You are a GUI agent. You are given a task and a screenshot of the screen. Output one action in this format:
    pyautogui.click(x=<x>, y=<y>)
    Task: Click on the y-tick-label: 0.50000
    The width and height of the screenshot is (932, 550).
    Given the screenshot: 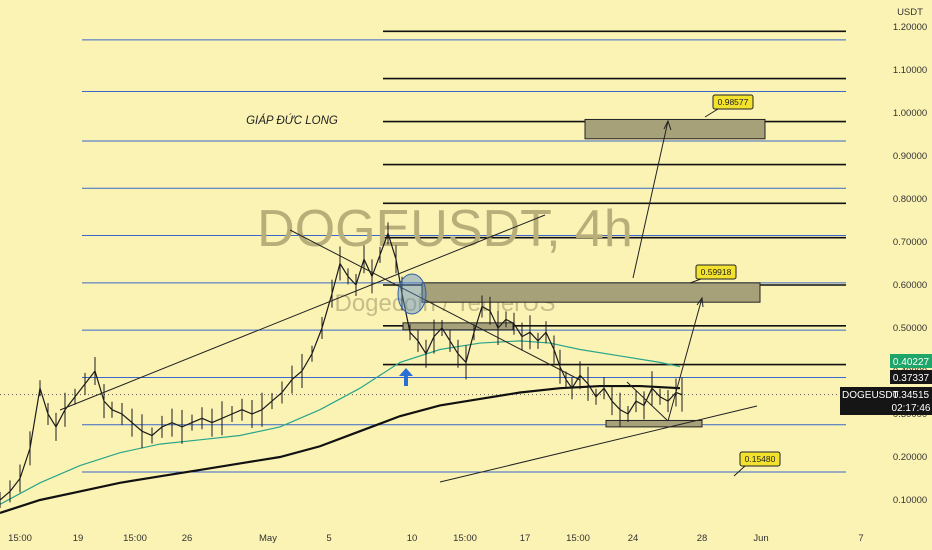 What is the action you would take?
    pyautogui.click(x=910, y=328)
    